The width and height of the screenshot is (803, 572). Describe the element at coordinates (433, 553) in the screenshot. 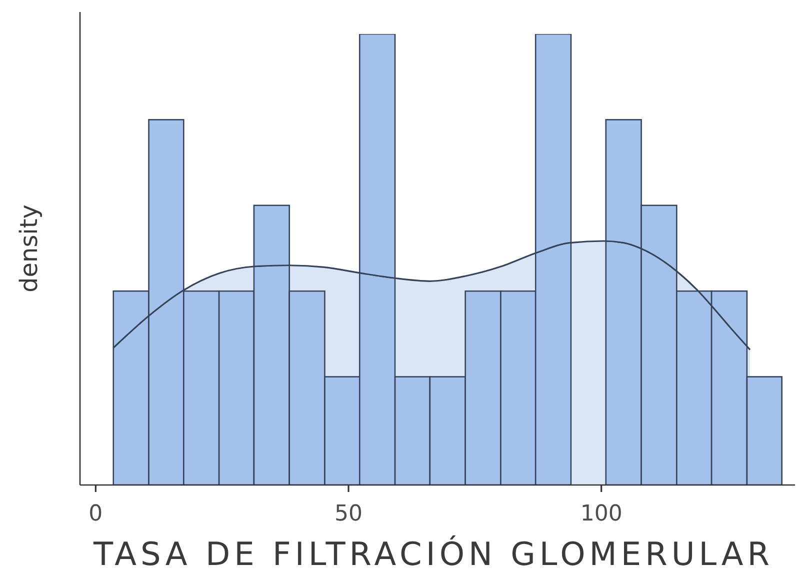

I see `x-axis-title: TASA DE FILTRACIÓN GLOMERULAR` at that location.